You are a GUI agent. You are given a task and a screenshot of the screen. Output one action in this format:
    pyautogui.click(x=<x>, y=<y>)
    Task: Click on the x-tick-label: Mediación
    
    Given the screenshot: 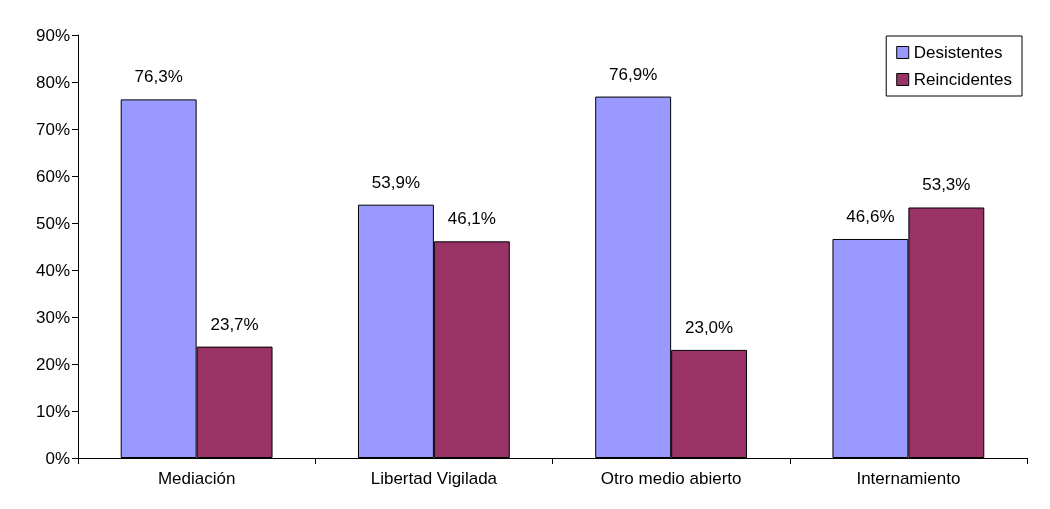 What is the action you would take?
    pyautogui.click(x=196, y=478)
    